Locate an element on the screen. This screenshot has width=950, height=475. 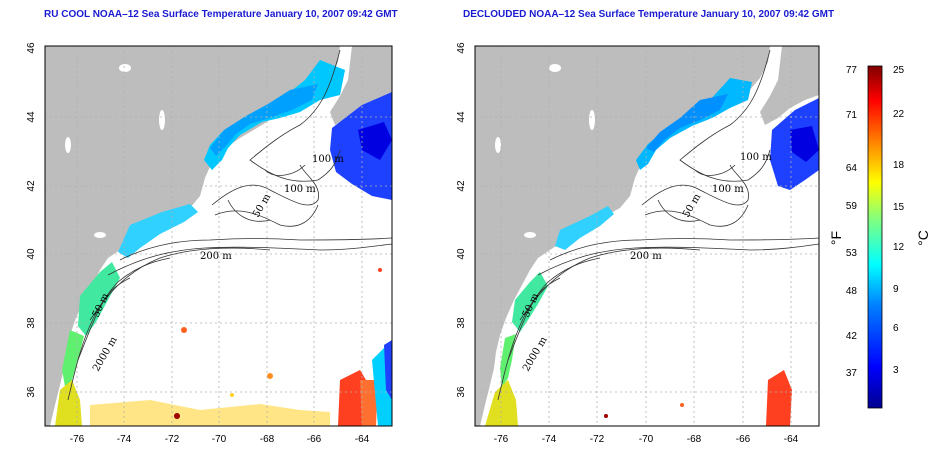
celsius-unit: °C is located at coordinates (923, 238).